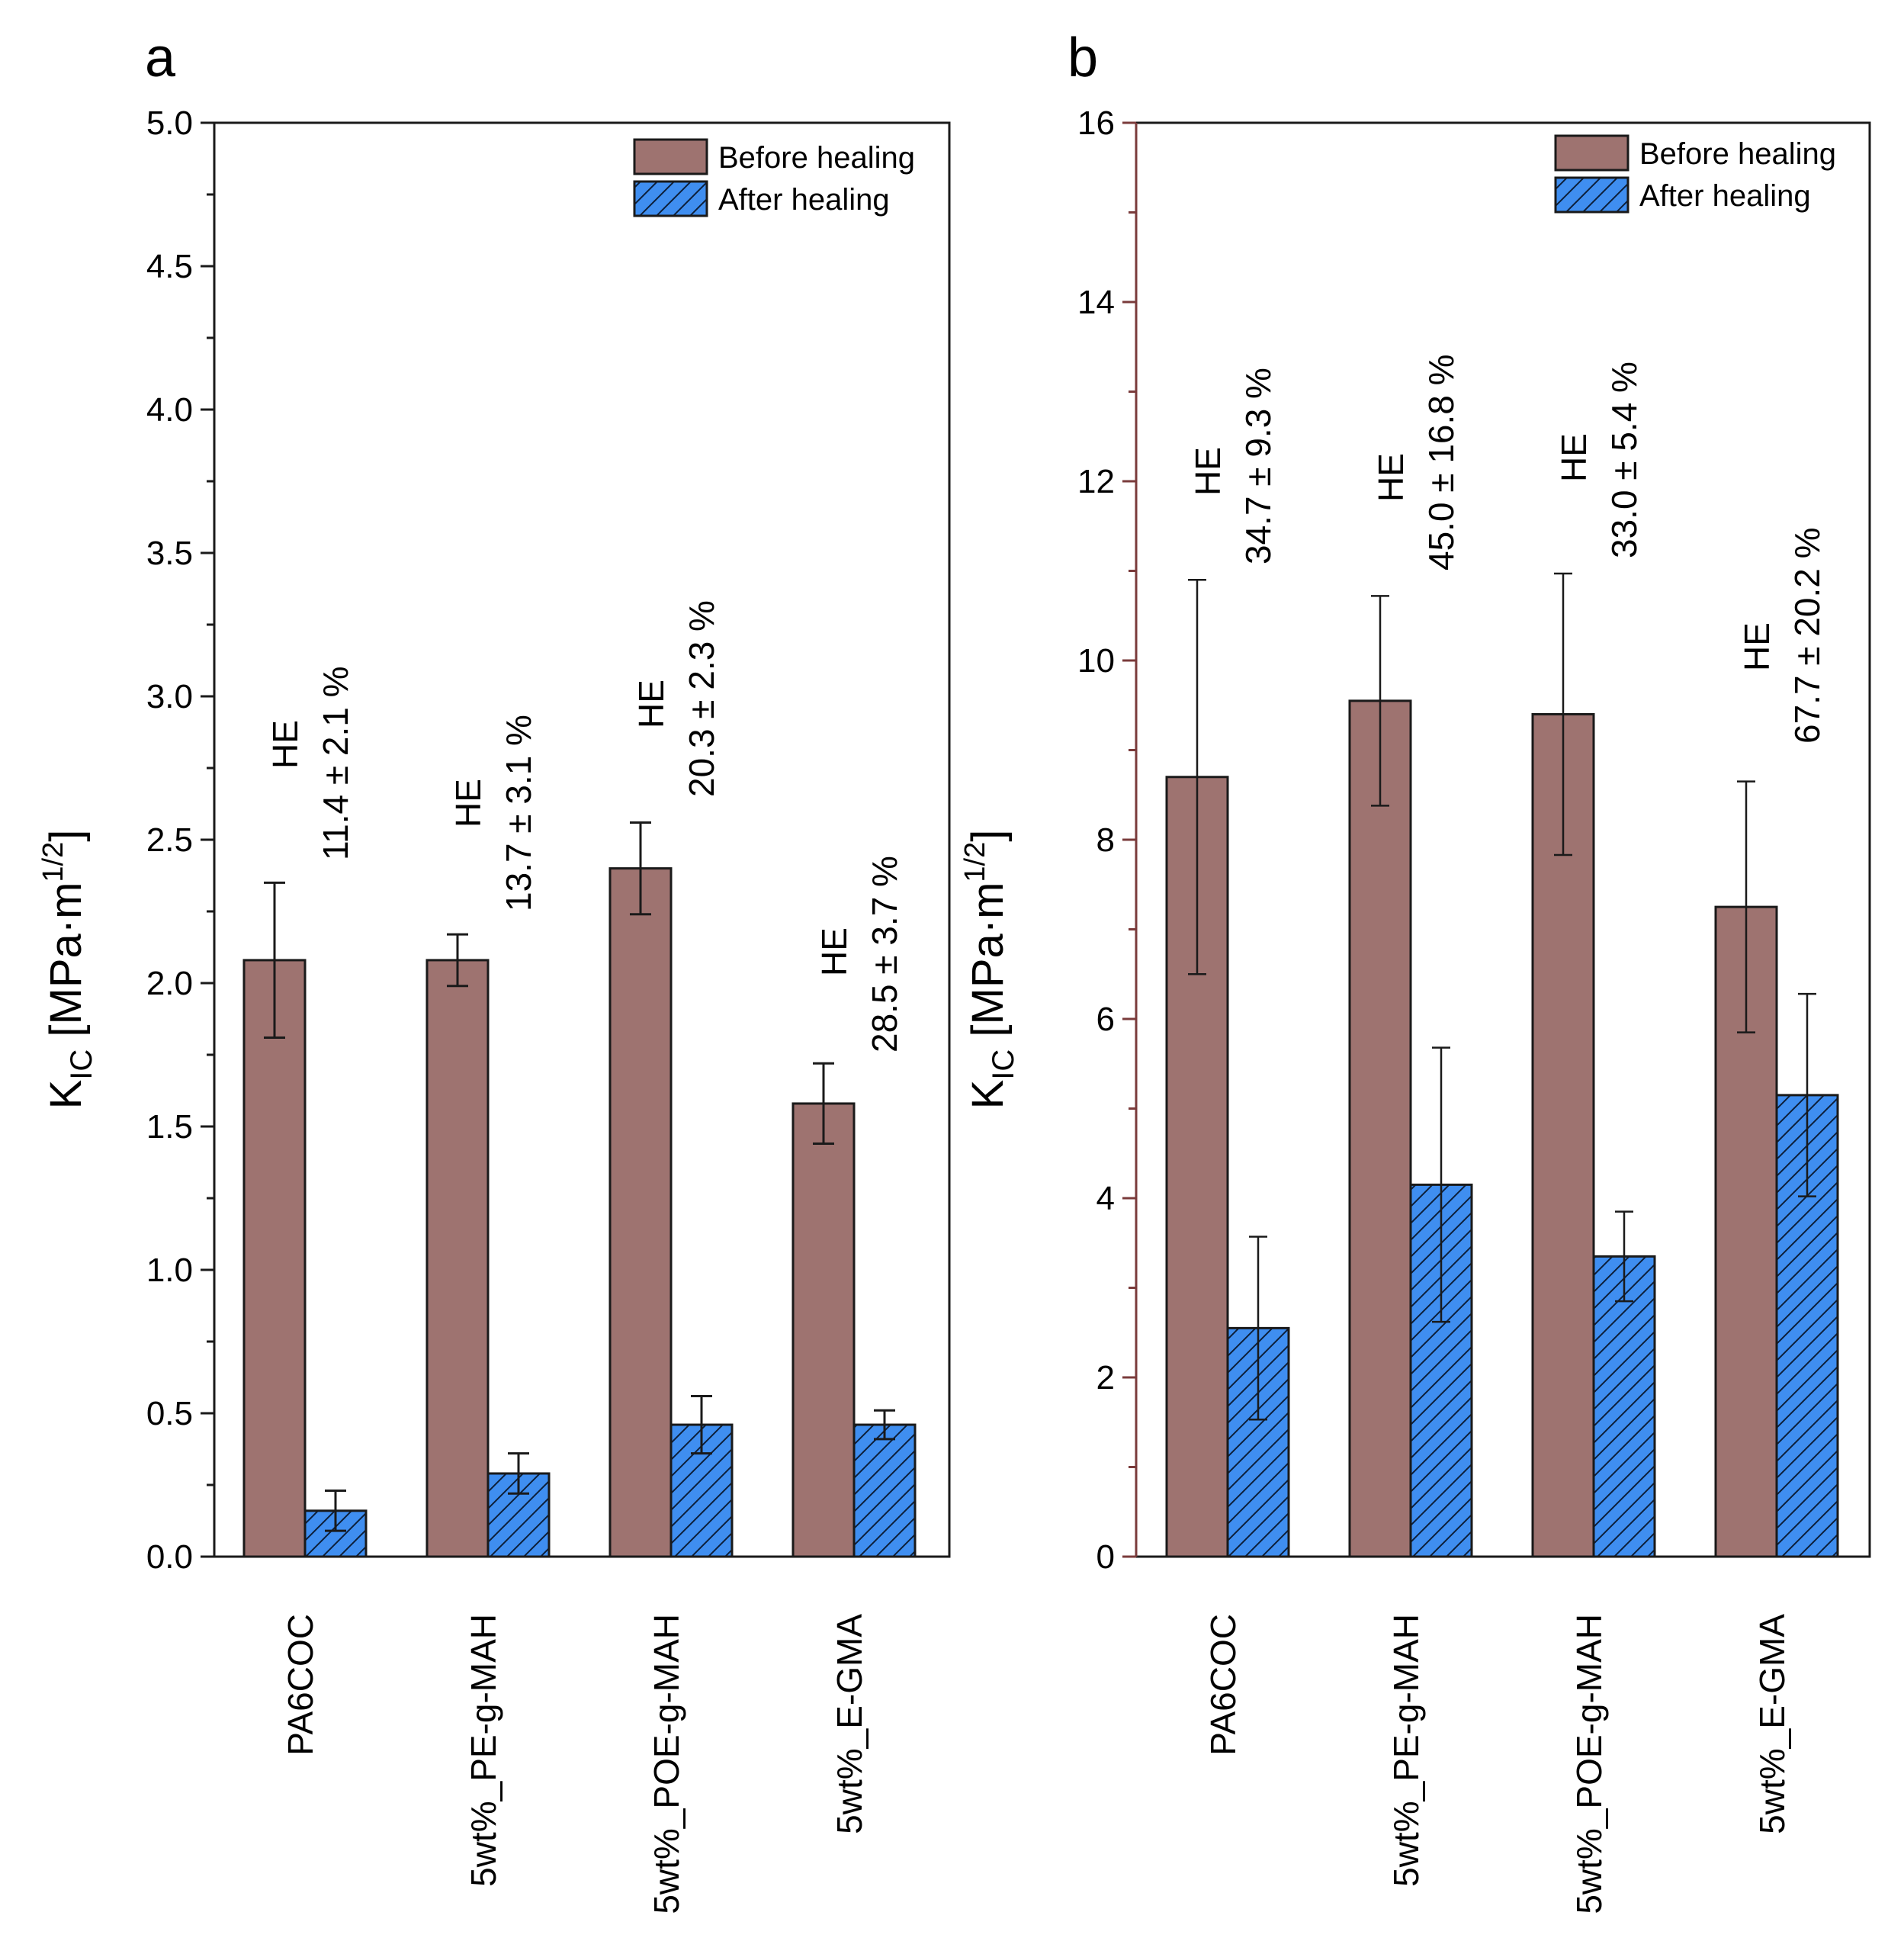 Image resolution: width=1904 pixels, height=1954 pixels. I want to click on he-value: 34.7 ± 9.3 %, so click(1258, 466).